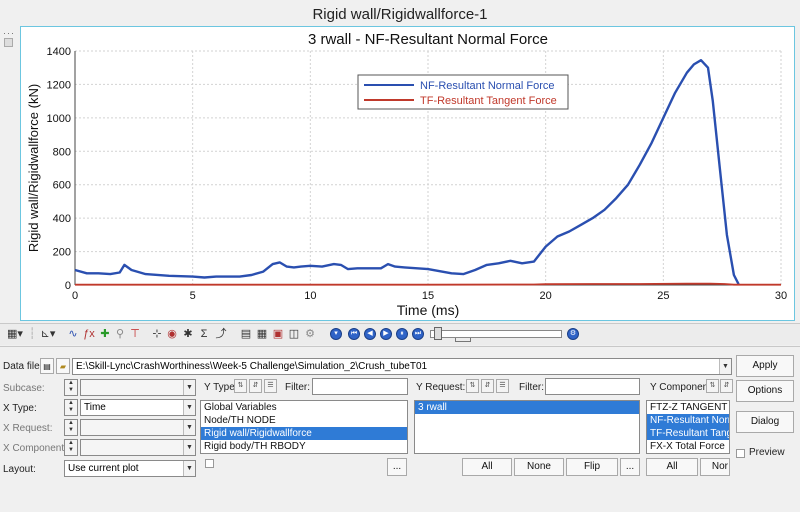  What do you see at coordinates (765, 422) in the screenshot?
I see `dialog-button: Dialog` at bounding box center [765, 422].